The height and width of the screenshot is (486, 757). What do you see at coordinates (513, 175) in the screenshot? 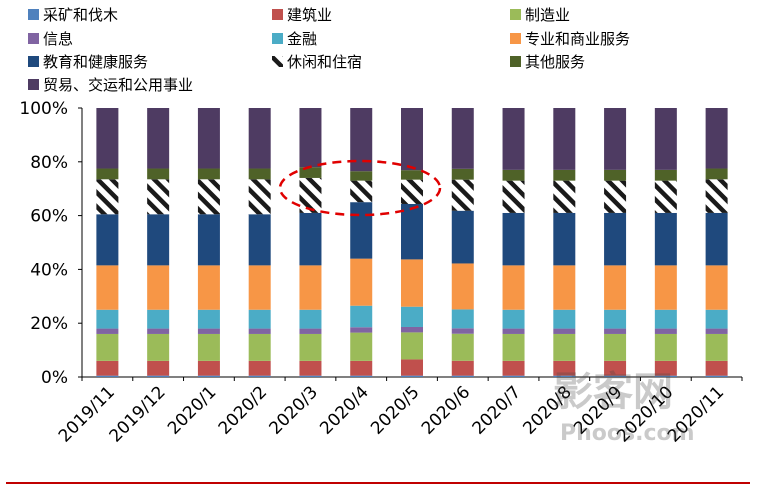
I see `bar-segment-2020-7-s8` at bounding box center [513, 175].